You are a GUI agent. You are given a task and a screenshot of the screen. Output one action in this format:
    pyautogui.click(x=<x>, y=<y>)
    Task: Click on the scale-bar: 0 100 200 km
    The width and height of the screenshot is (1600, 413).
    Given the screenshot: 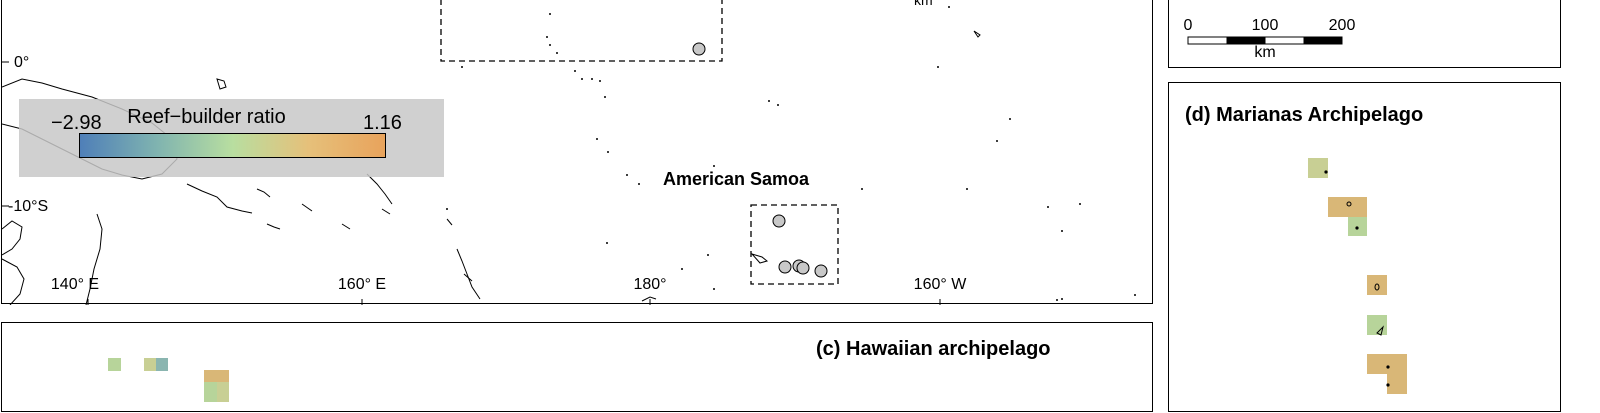 What is the action you would take?
    pyautogui.click(x=1270, y=39)
    